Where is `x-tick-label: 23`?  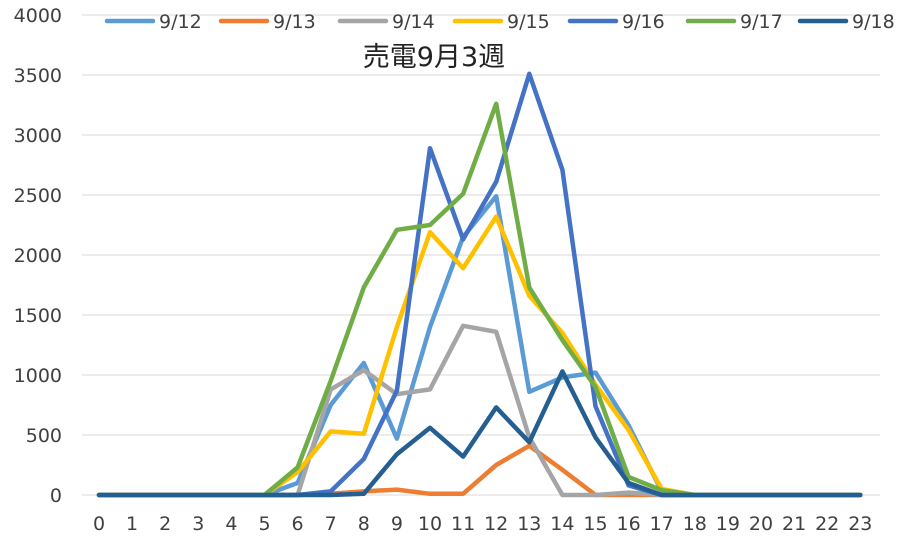 x-tick-label: 23 is located at coordinates (860, 524).